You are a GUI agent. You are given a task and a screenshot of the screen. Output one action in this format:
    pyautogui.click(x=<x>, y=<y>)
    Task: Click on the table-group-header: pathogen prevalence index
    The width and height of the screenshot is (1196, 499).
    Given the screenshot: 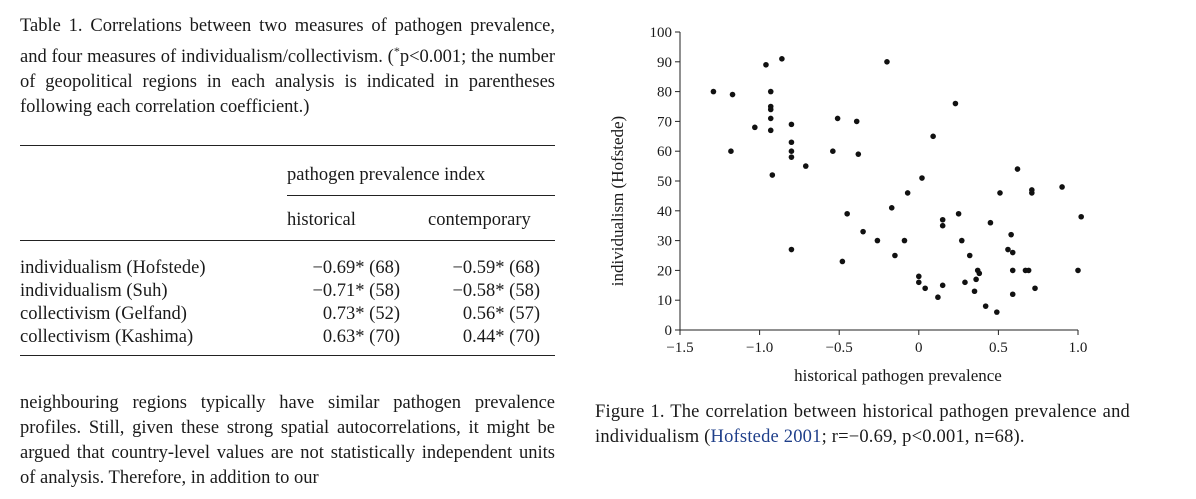 What is the action you would take?
    pyautogui.click(x=386, y=175)
    